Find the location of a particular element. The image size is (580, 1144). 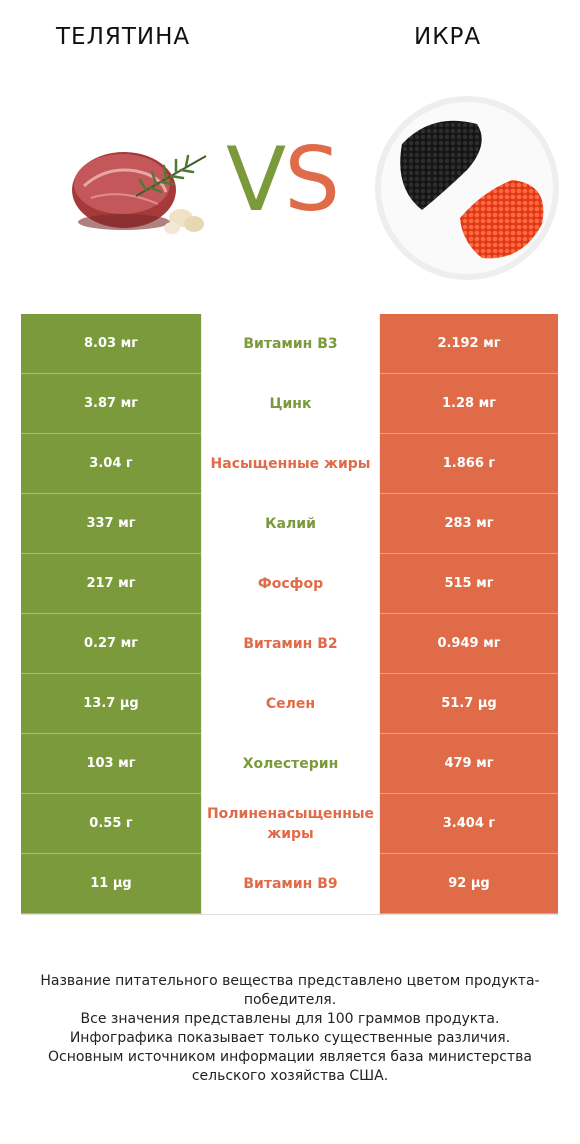

table-row: 3.04 г Насыщенные жиры 1.866 г is located at coordinates (289, 464).